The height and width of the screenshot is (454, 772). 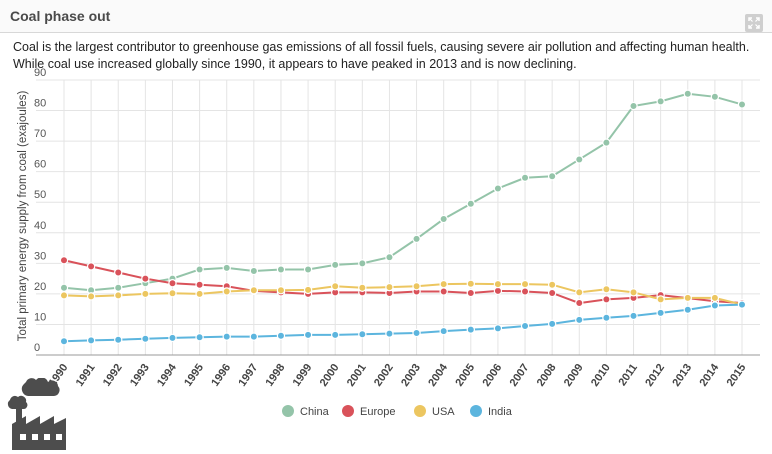 I want to click on x-tick-label: 1995, so click(x=194, y=375).